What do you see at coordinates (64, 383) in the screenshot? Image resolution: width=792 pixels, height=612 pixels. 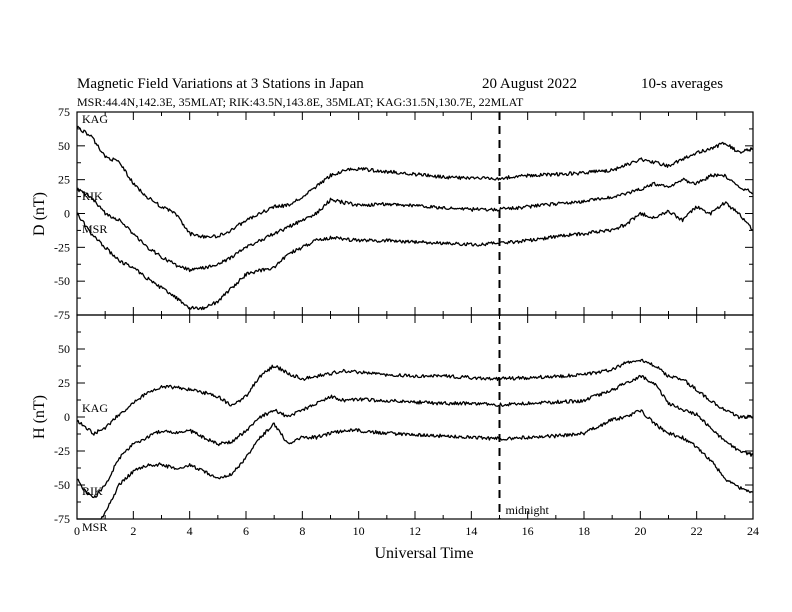 I see `ytick-label-h: 25` at bounding box center [64, 383].